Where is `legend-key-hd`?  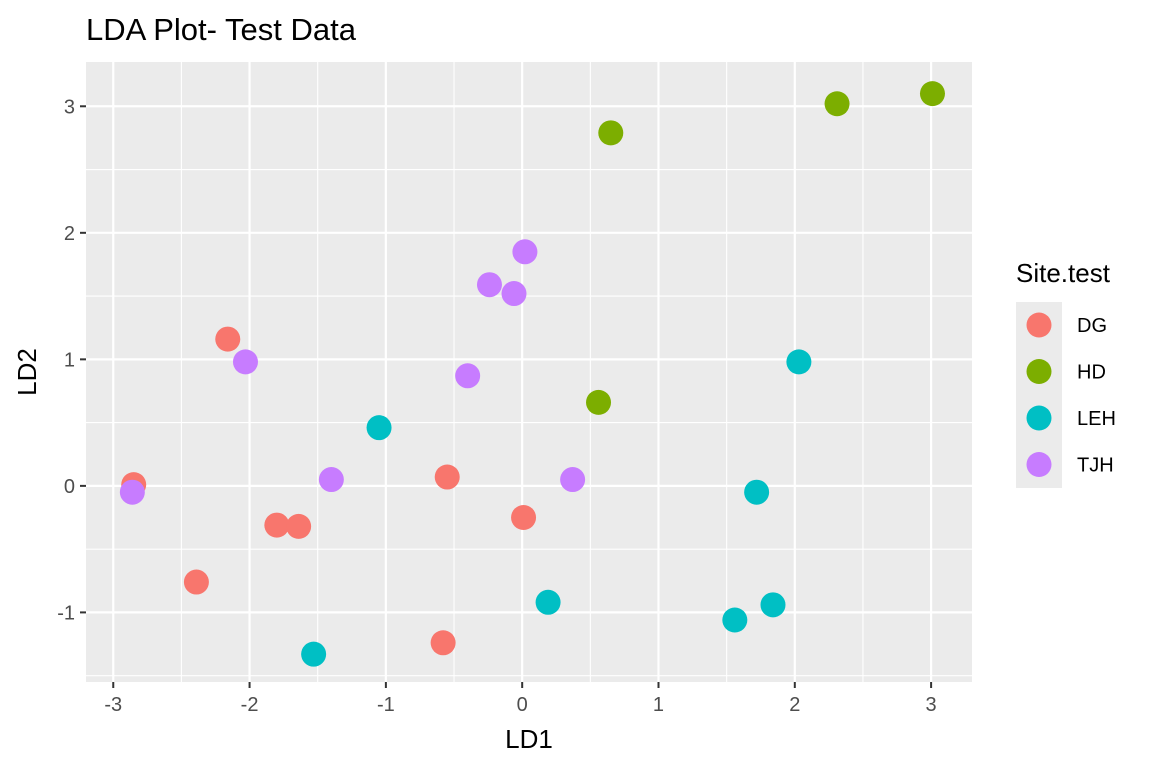
legend-key-hd is located at coordinates (1039, 371).